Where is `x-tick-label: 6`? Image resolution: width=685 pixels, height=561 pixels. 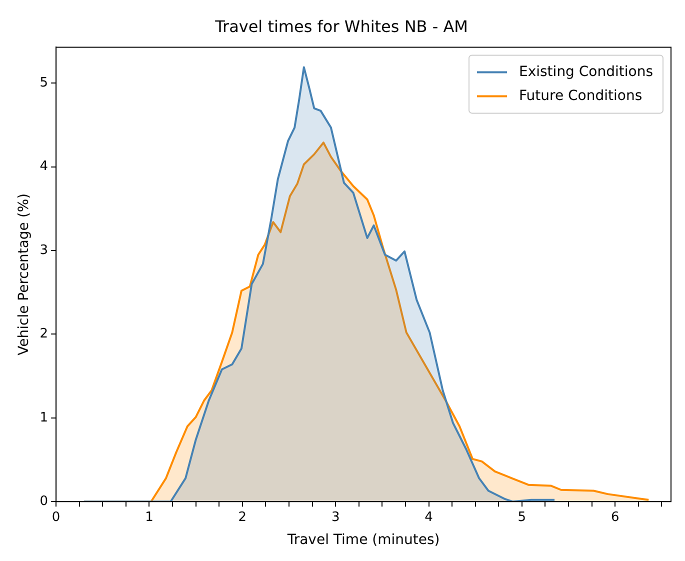
x-tick-label: 6 is located at coordinates (615, 517).